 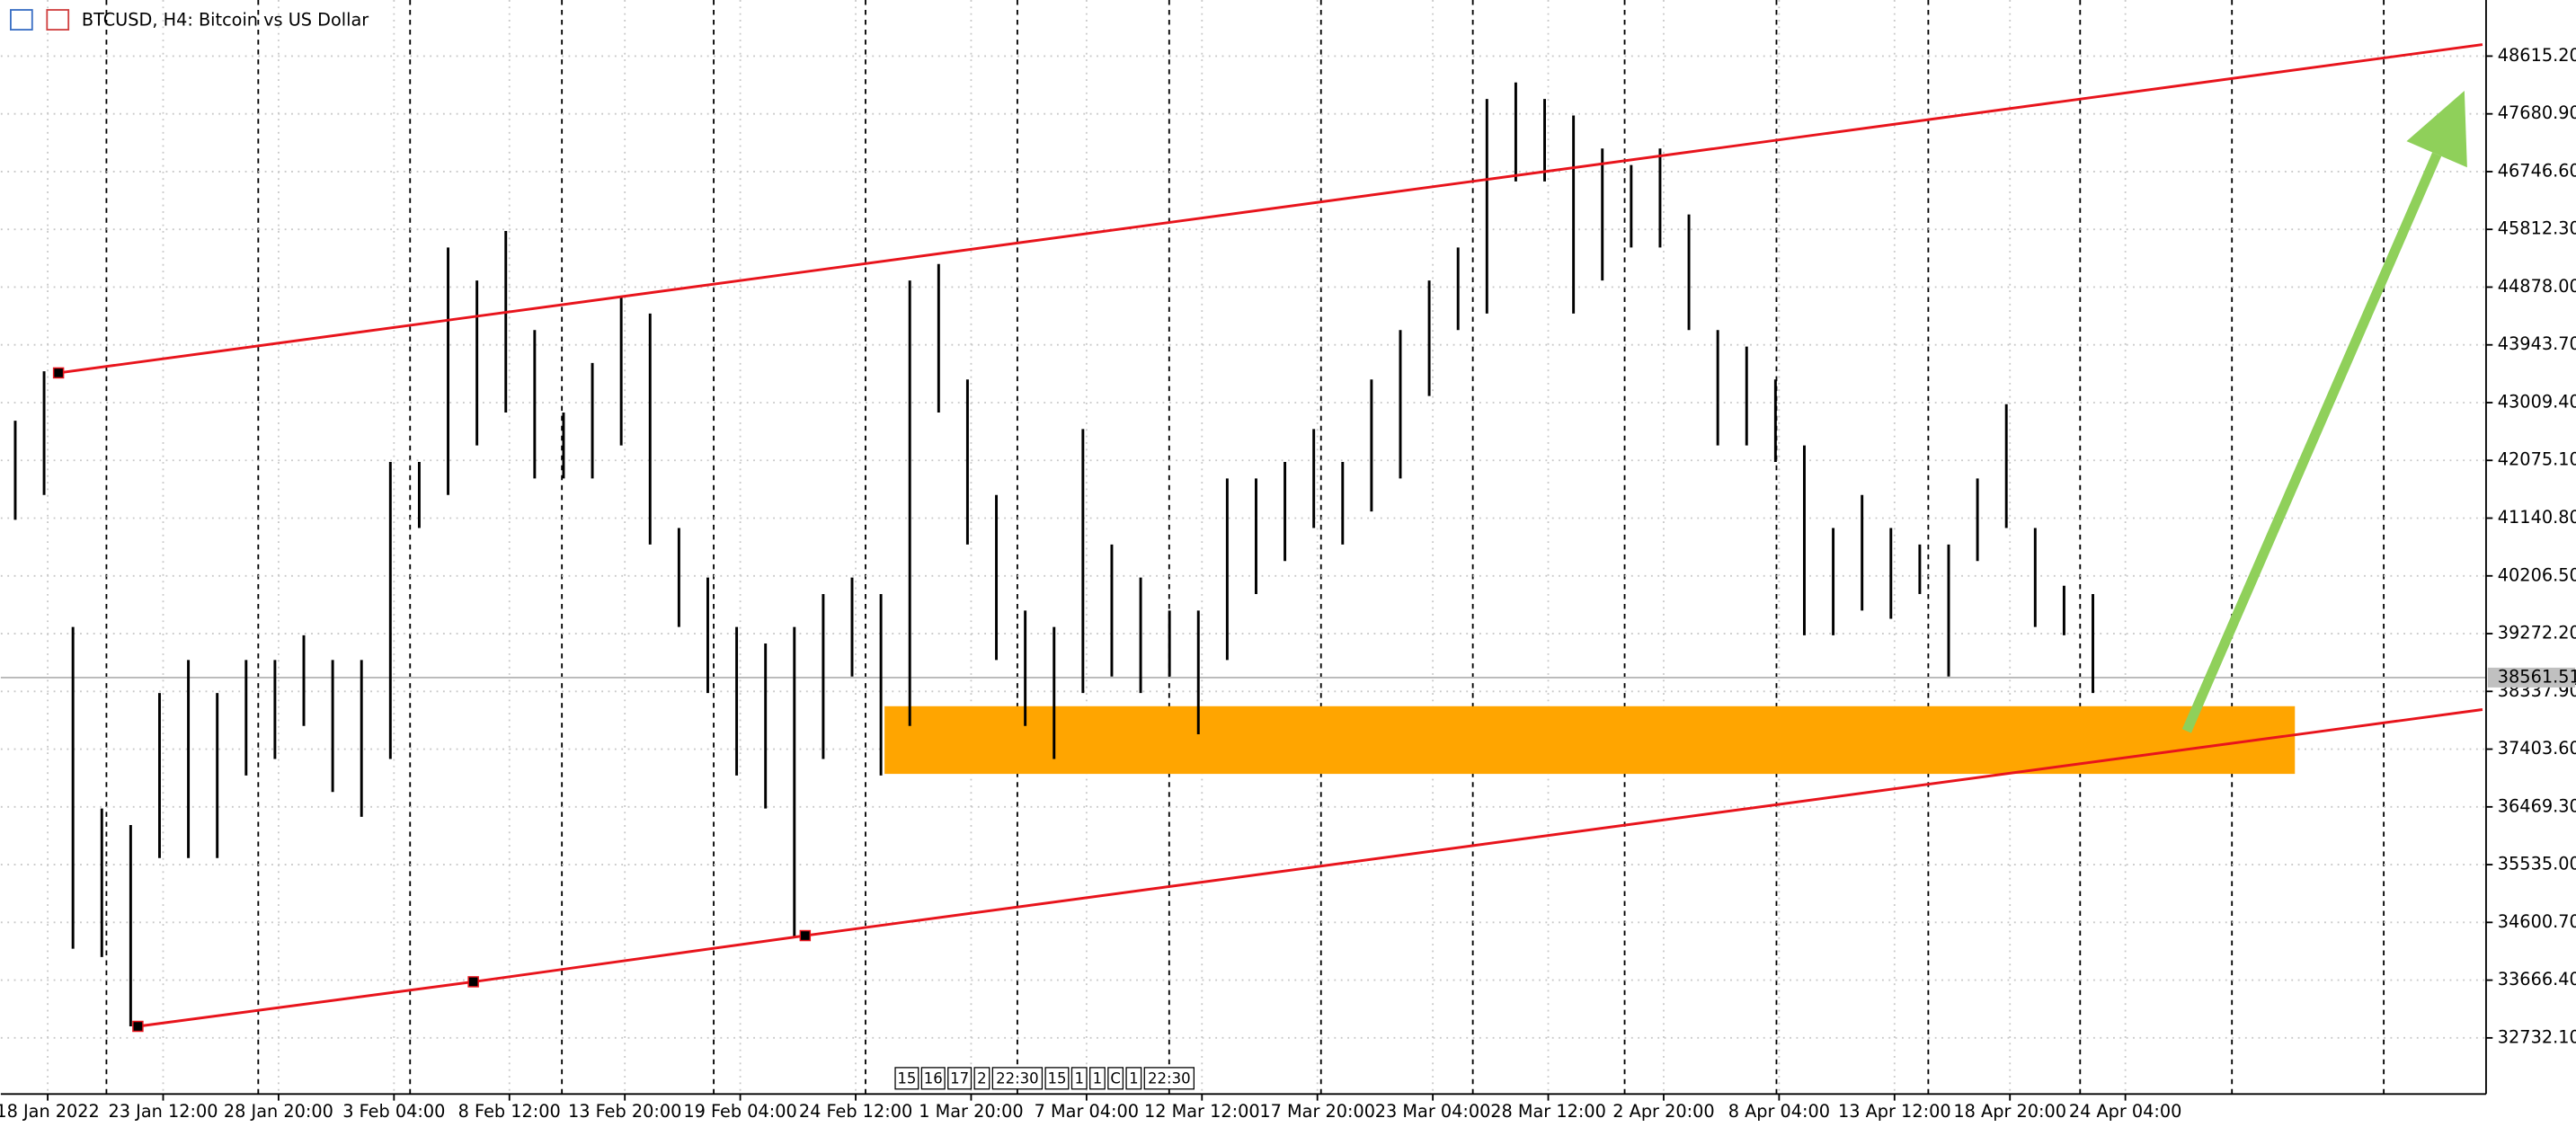 What do you see at coordinates (509, 1111) in the screenshot?
I see `x-tick-label: 8 Feb 12:00` at bounding box center [509, 1111].